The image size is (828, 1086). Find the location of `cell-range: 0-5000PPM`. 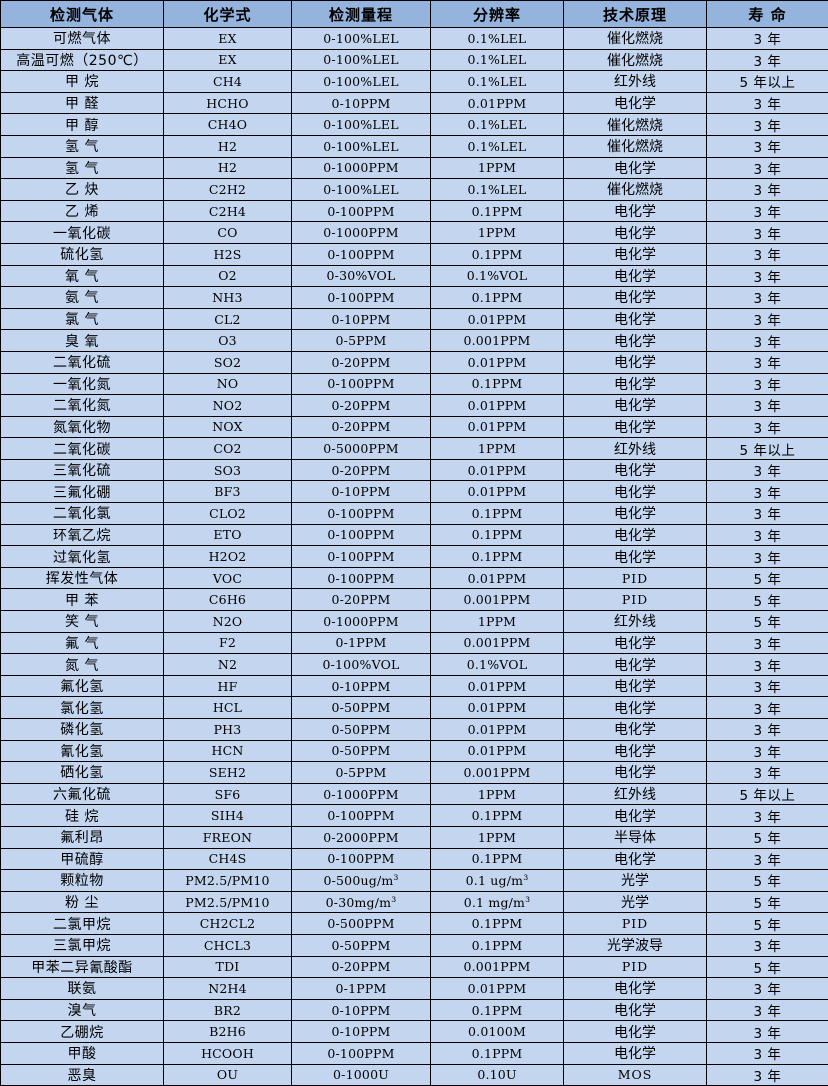

cell-range: 0-5000PPM is located at coordinates (361, 449).